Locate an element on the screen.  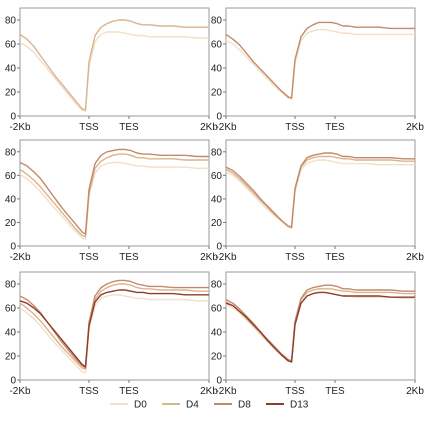
legend-item-d0: D0 is located at coordinates (128, 405).